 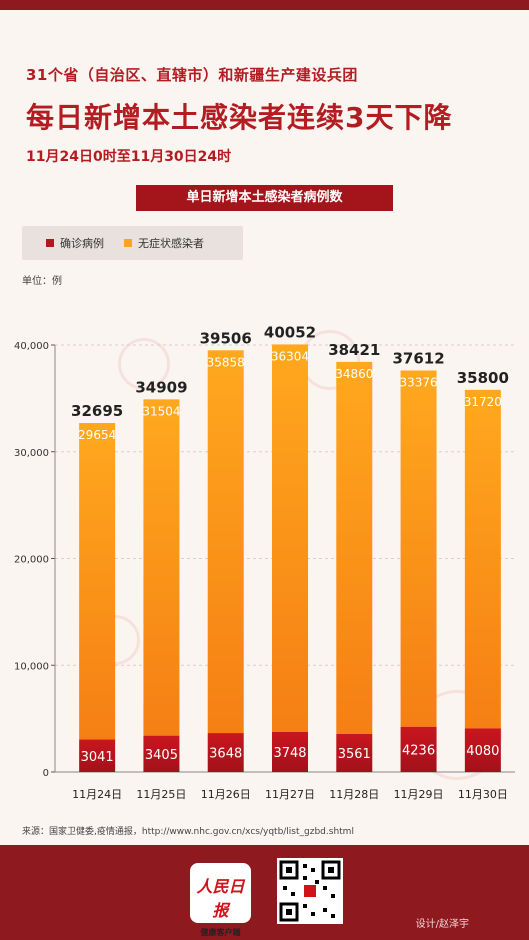 What do you see at coordinates (354, 794) in the screenshot?
I see `x-tick-label: 11月28日` at bounding box center [354, 794].